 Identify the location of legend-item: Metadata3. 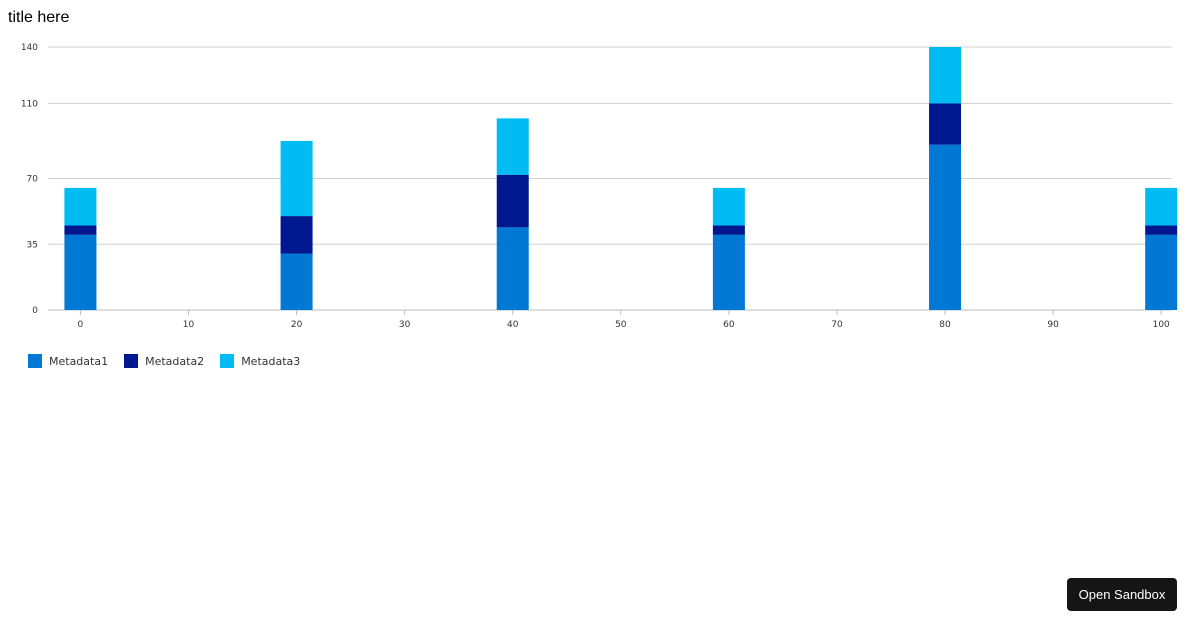
(260, 361).